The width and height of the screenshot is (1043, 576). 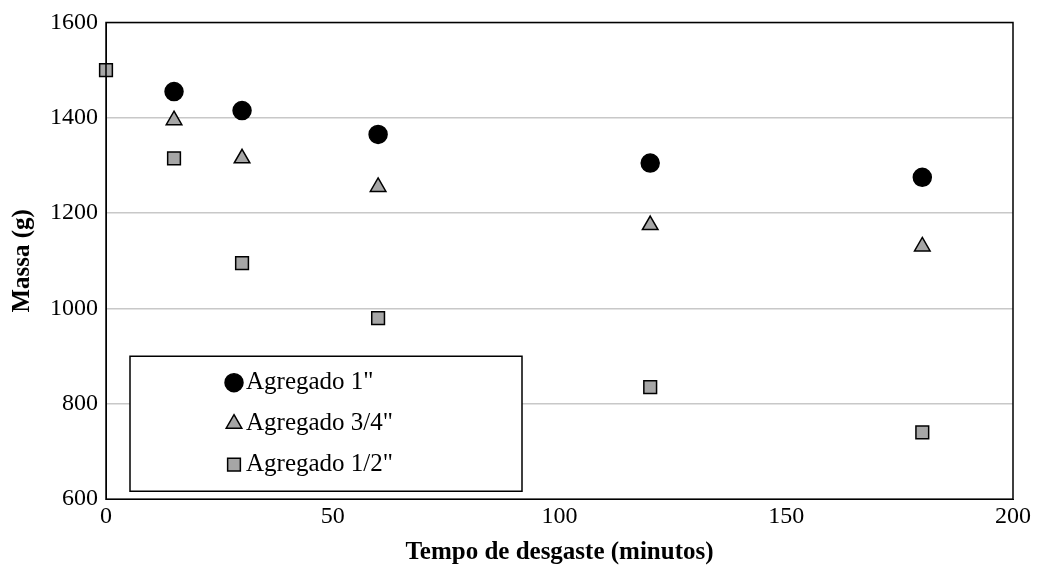 What do you see at coordinates (80, 497) in the screenshot?
I see `y-tick-label: 600` at bounding box center [80, 497].